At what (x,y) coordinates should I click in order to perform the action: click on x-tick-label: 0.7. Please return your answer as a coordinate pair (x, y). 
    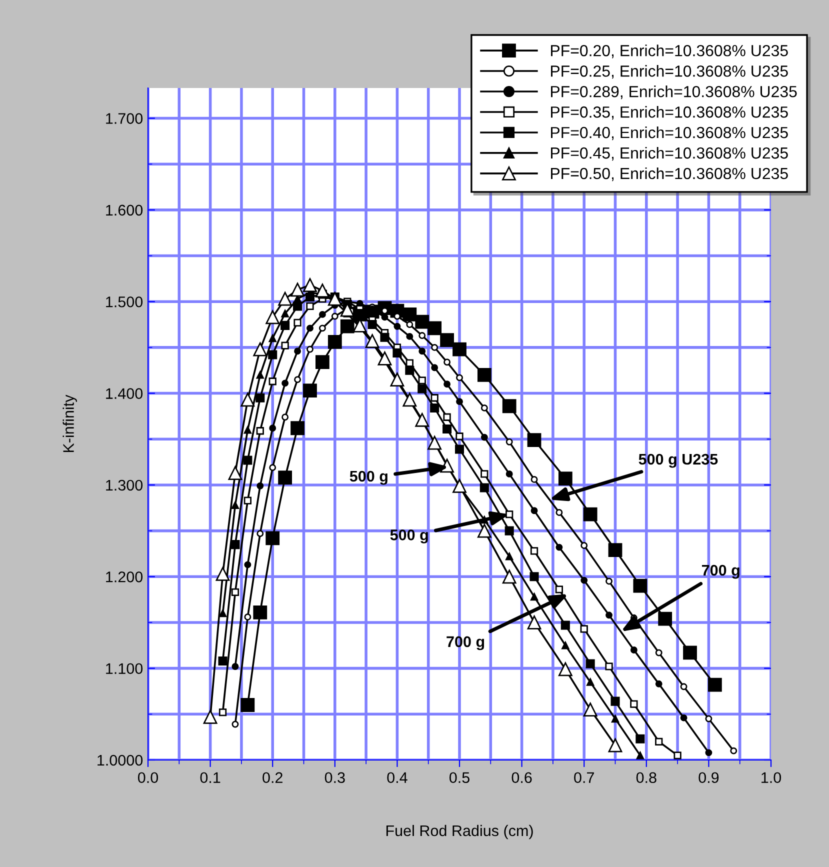
    Looking at the image, I should click on (584, 778).